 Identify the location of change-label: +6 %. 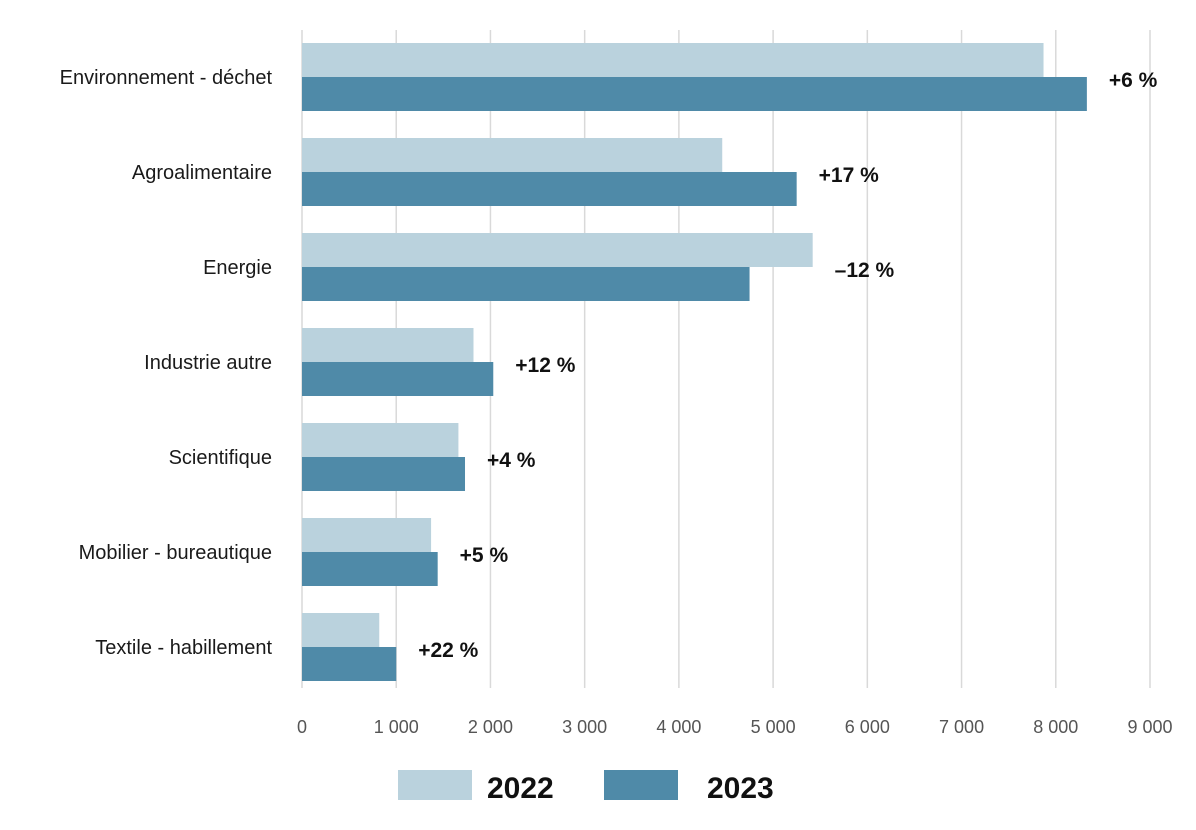
(1133, 80).